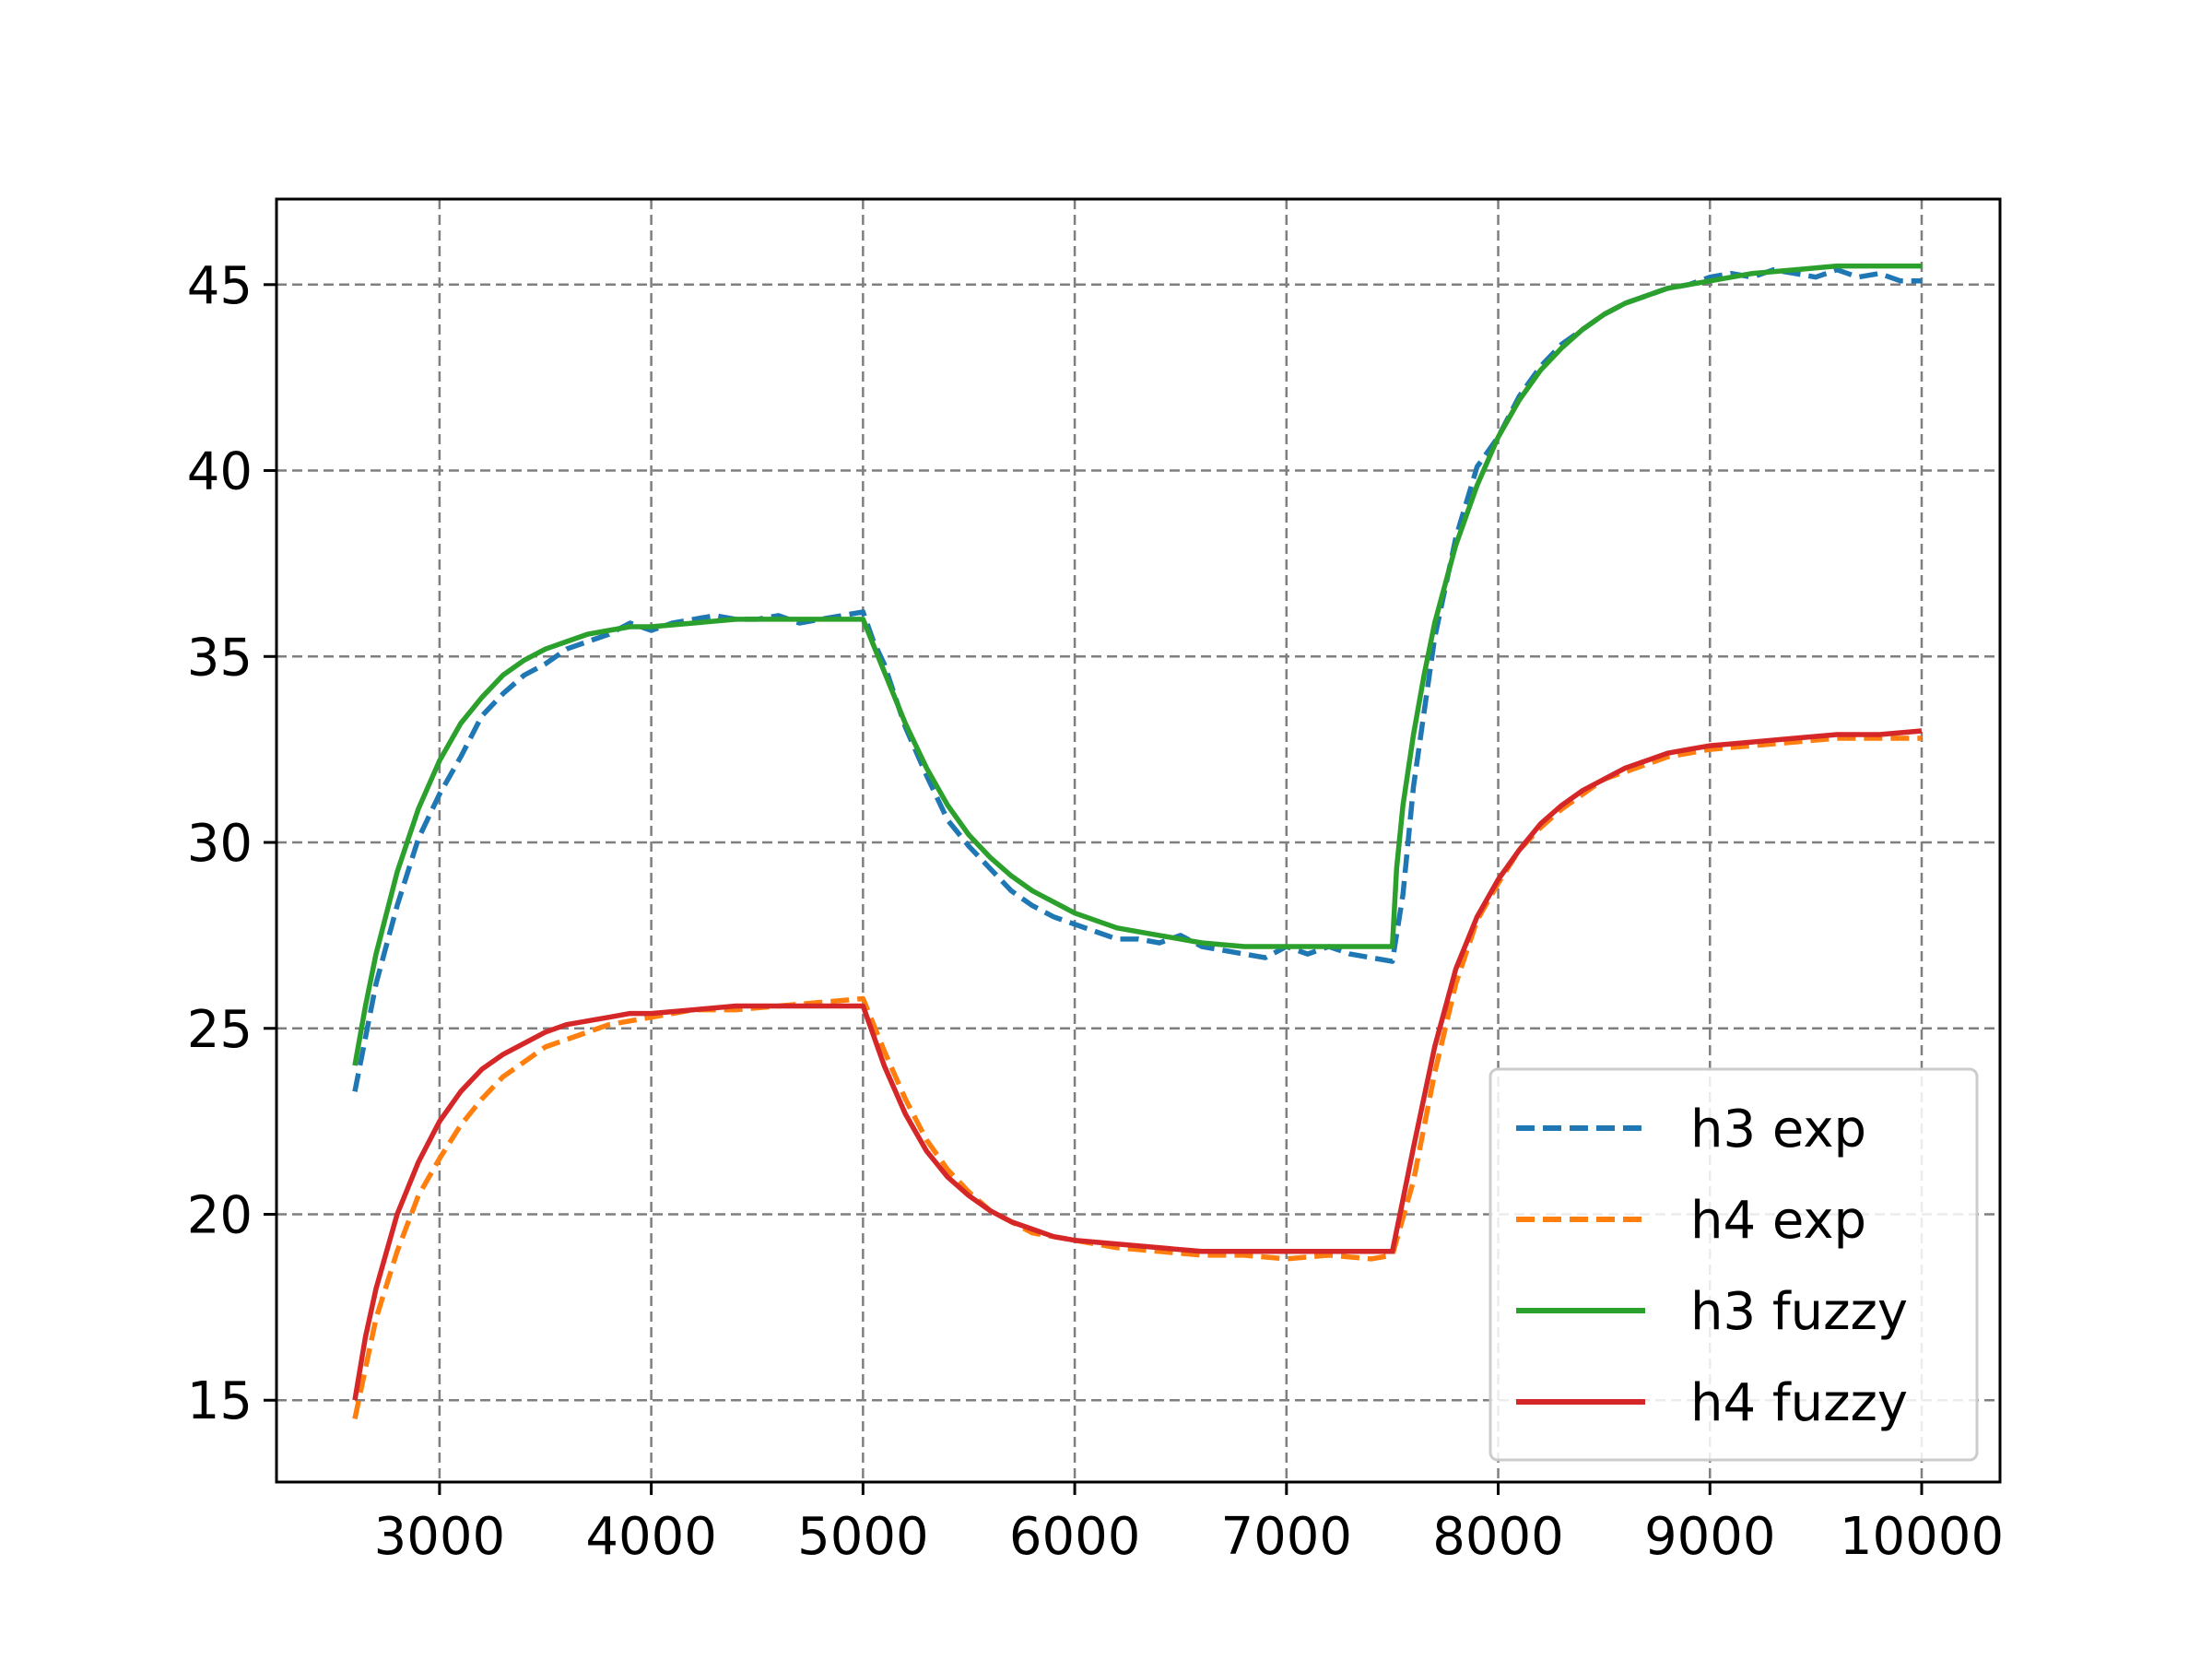  Describe the element at coordinates (863, 1537) in the screenshot. I see `x-tick-label: 5000` at that location.